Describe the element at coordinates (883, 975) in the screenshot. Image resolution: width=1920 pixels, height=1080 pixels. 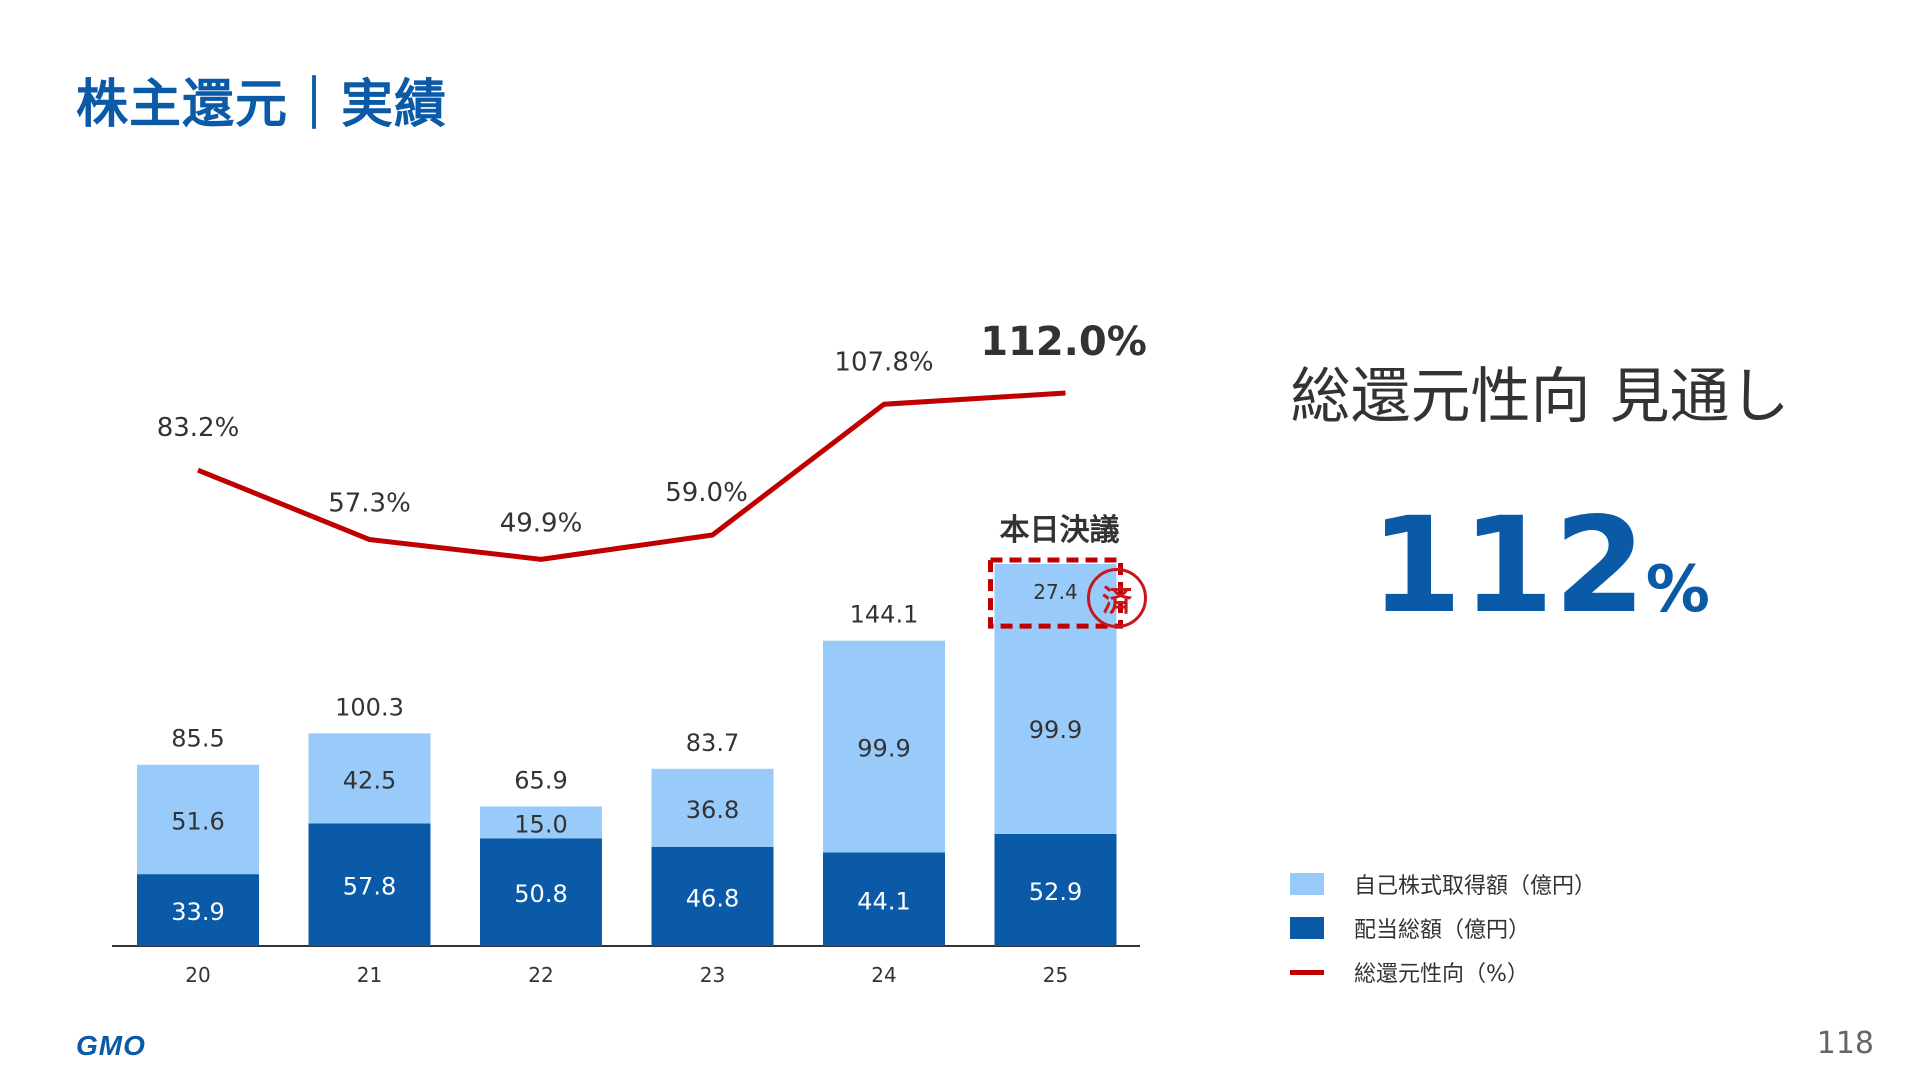
I see `x-tick-label-24: 24` at that location.